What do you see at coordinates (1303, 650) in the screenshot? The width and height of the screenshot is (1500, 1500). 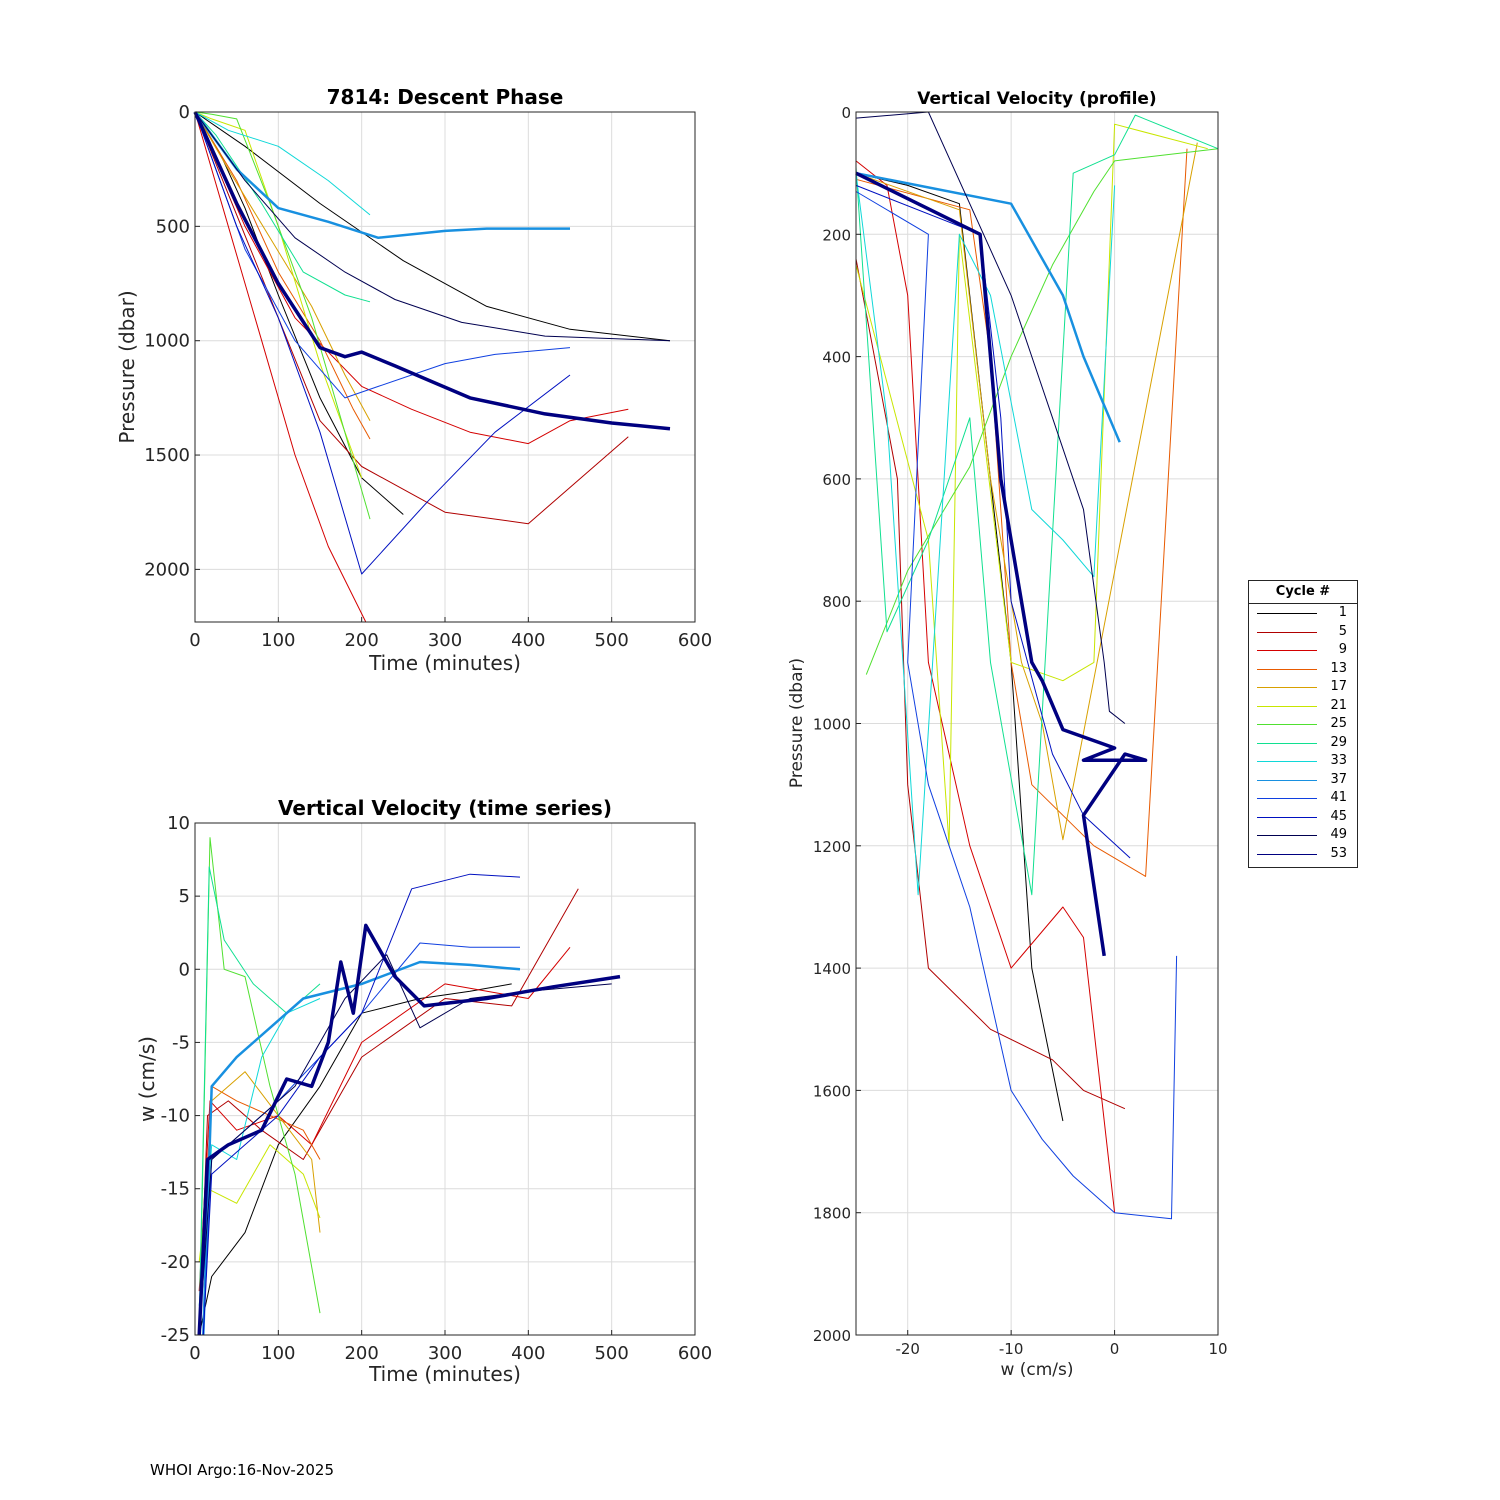 I see `legend-item-9: 9` at bounding box center [1303, 650].